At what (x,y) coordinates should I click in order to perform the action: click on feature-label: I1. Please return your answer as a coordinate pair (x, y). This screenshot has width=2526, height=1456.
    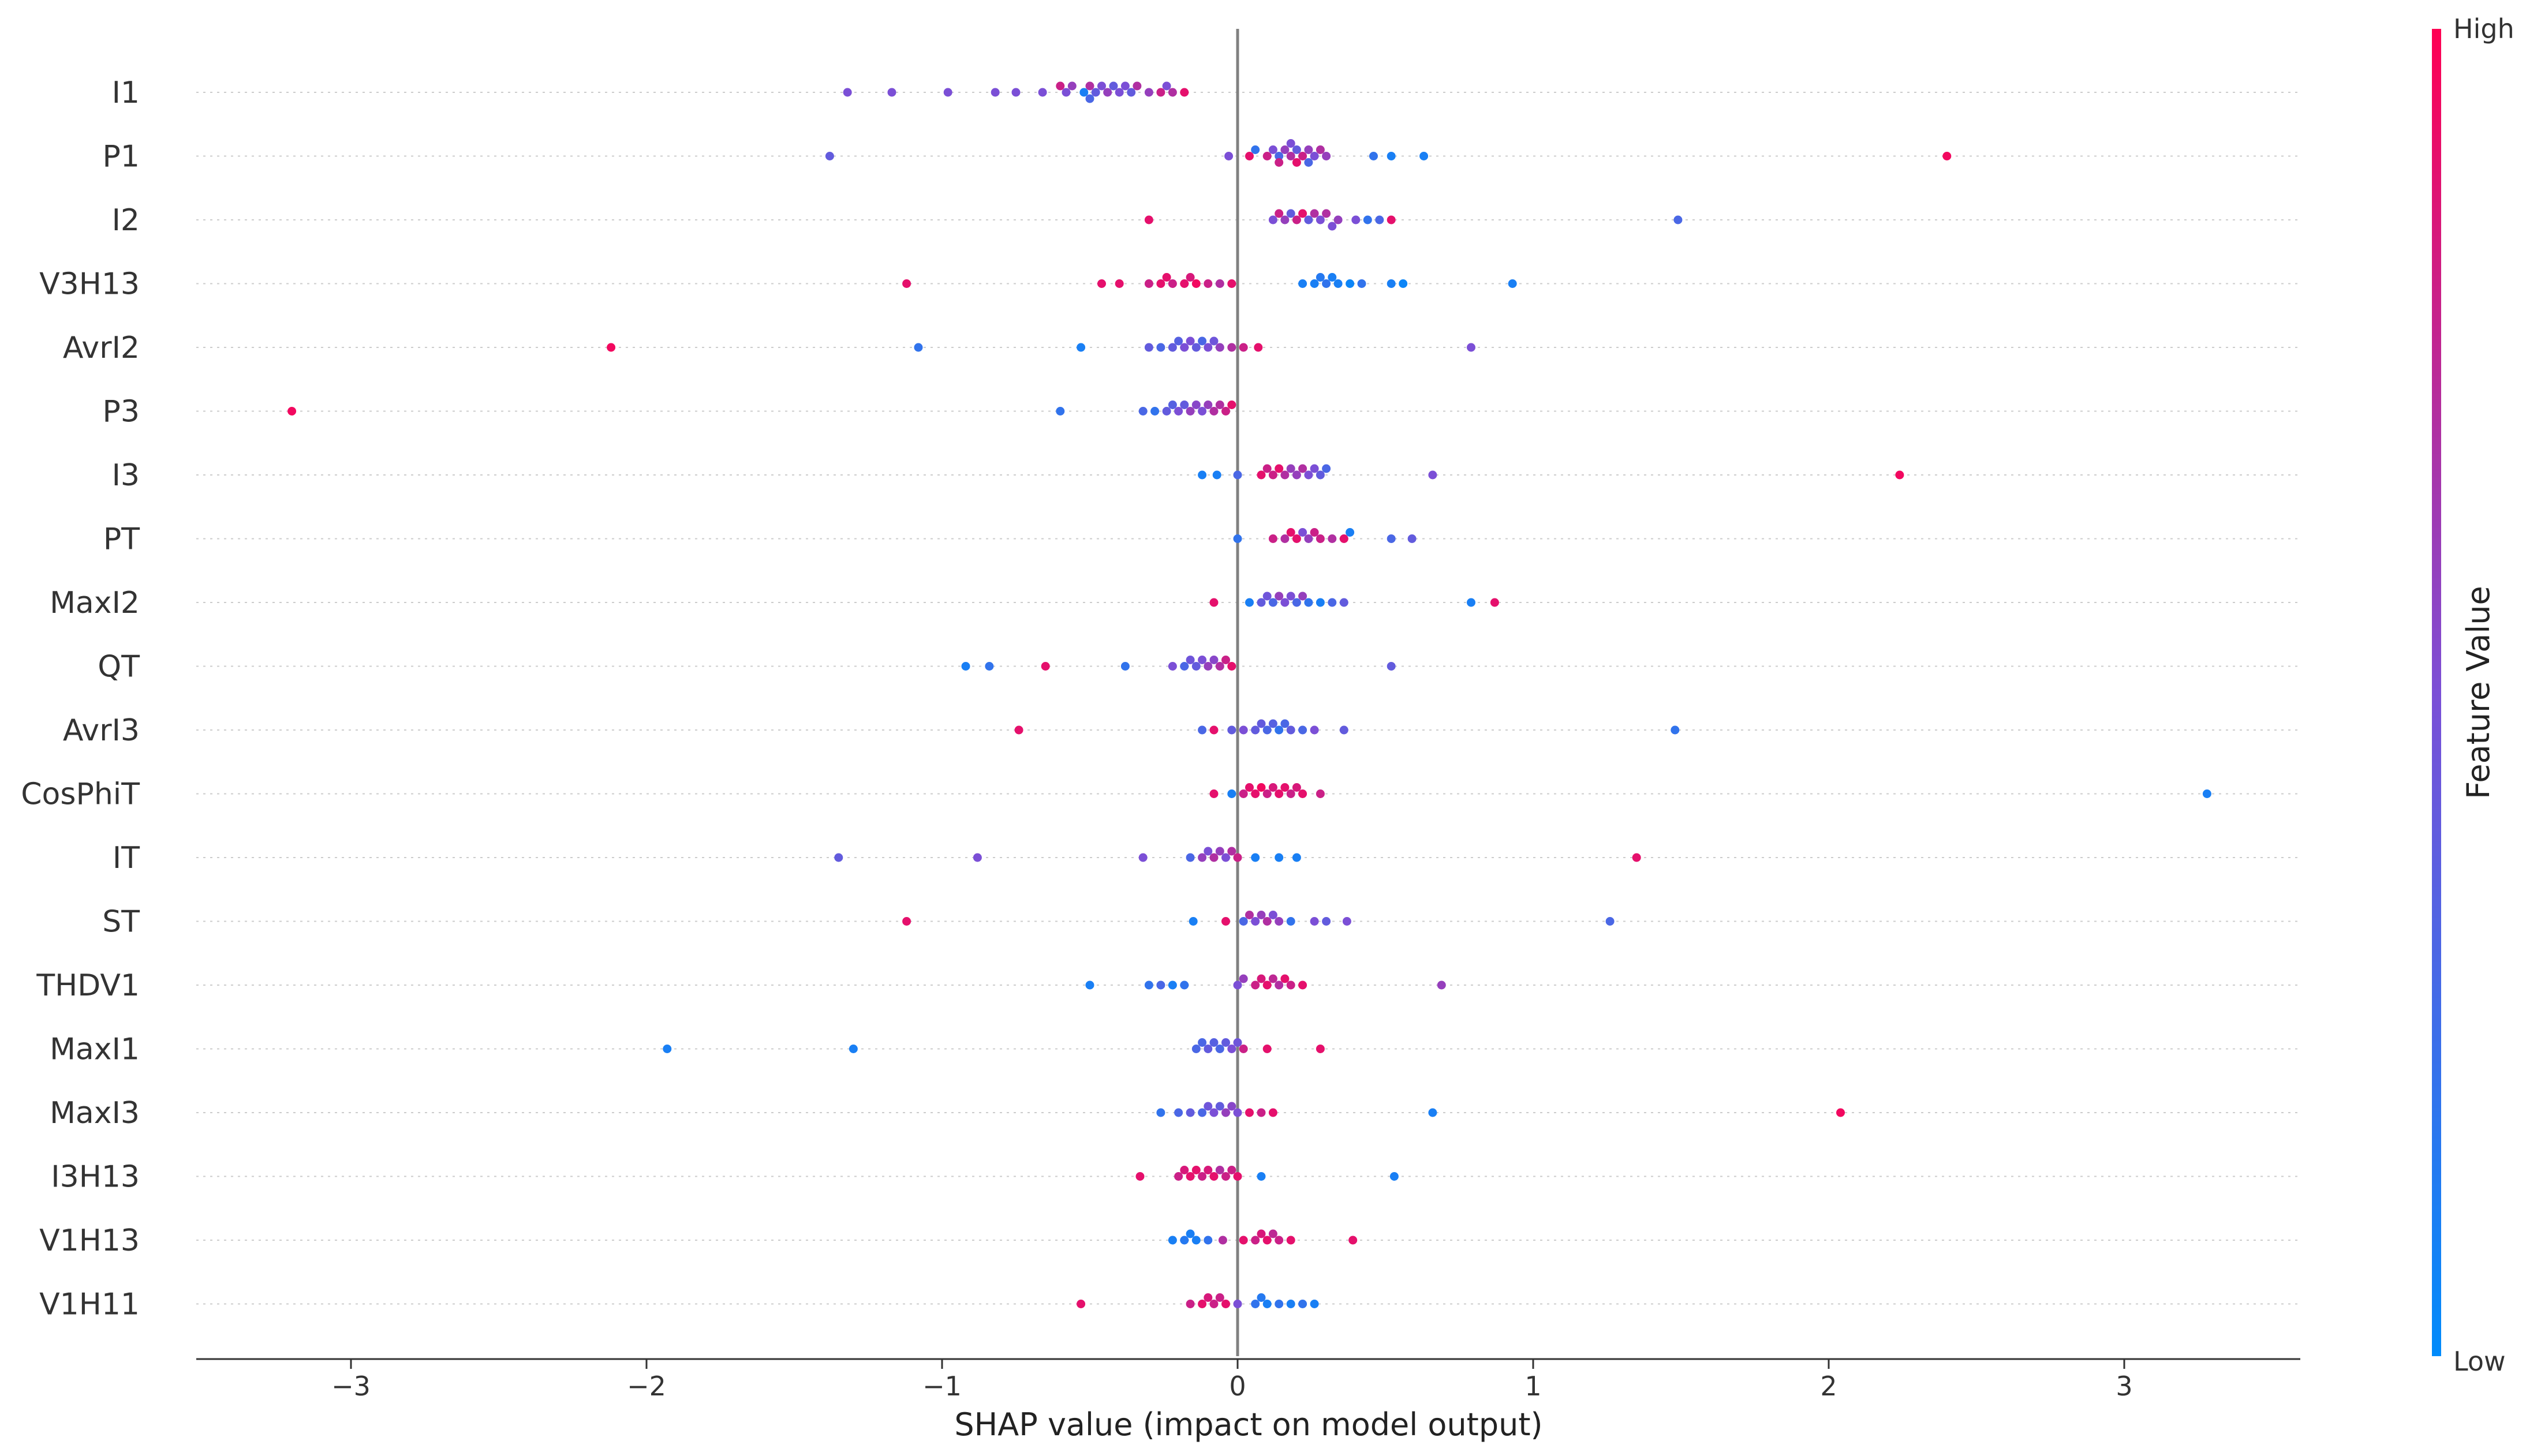
    Looking at the image, I should click on (126, 93).